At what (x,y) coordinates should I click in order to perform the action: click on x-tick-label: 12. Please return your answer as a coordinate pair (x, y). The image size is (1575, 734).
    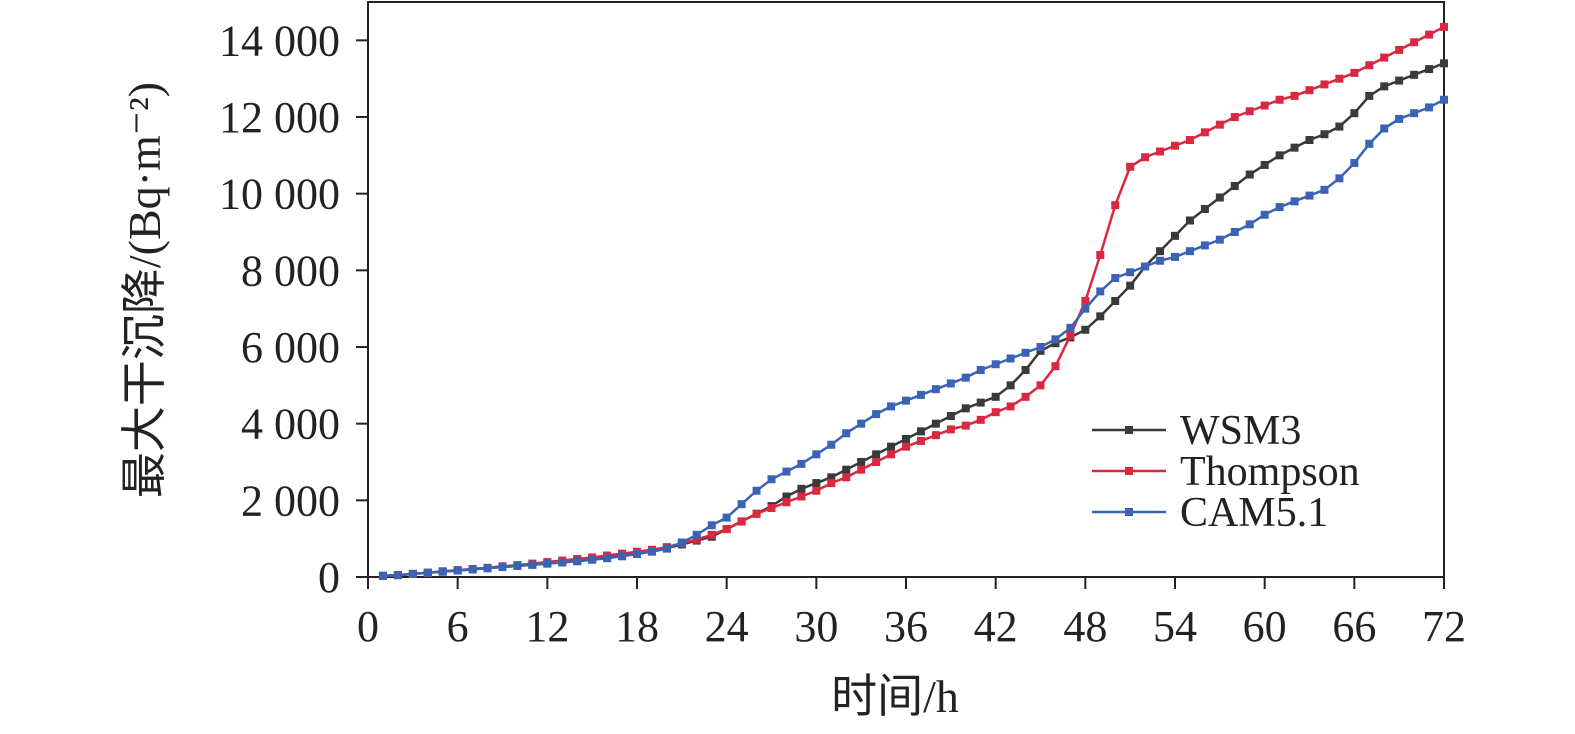
    Looking at the image, I should click on (547, 626).